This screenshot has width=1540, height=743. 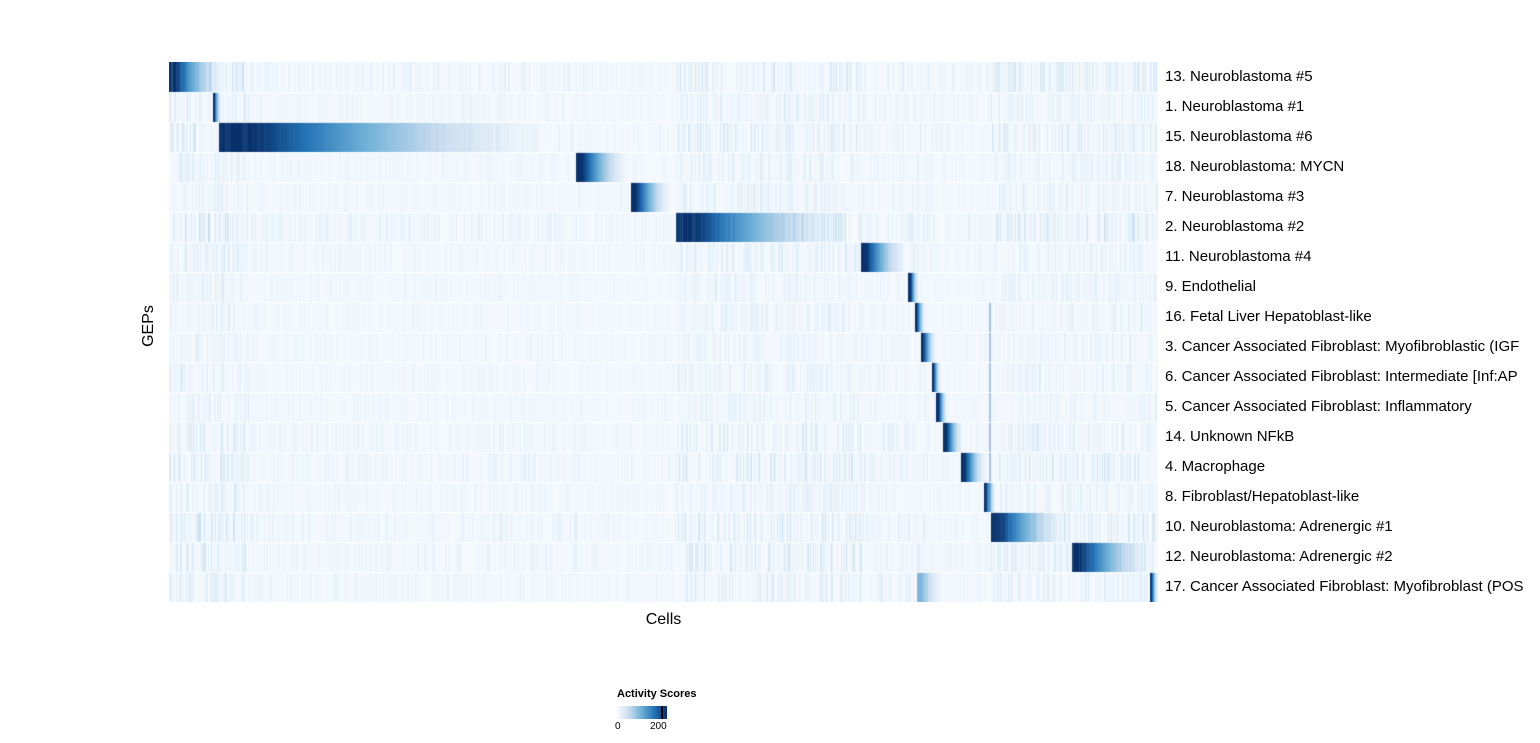 I want to click on row-label: 14. Unknown NFkB, so click(x=1230, y=436).